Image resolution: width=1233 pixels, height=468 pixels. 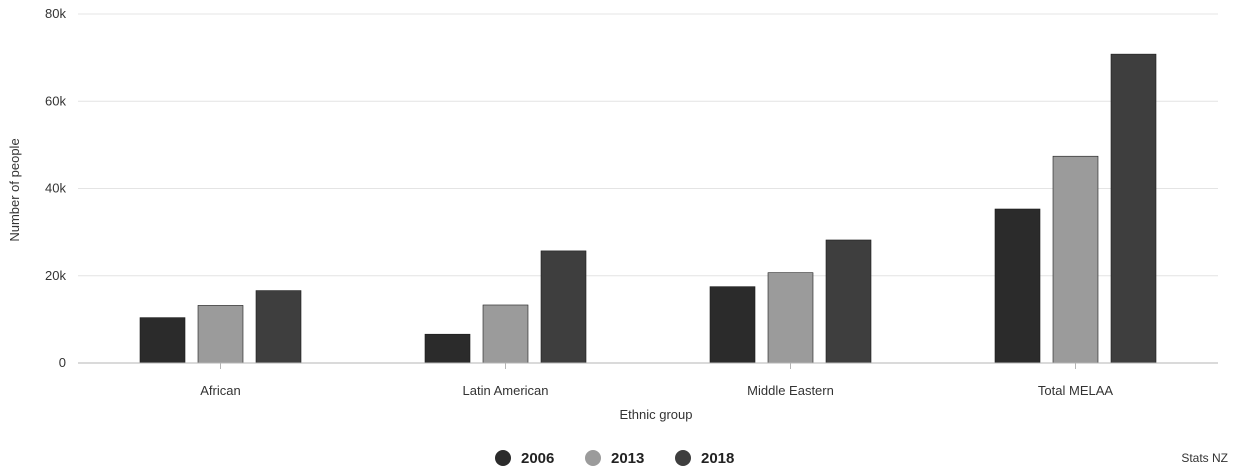 I want to click on legend-label-2018: 2018, so click(x=717, y=458).